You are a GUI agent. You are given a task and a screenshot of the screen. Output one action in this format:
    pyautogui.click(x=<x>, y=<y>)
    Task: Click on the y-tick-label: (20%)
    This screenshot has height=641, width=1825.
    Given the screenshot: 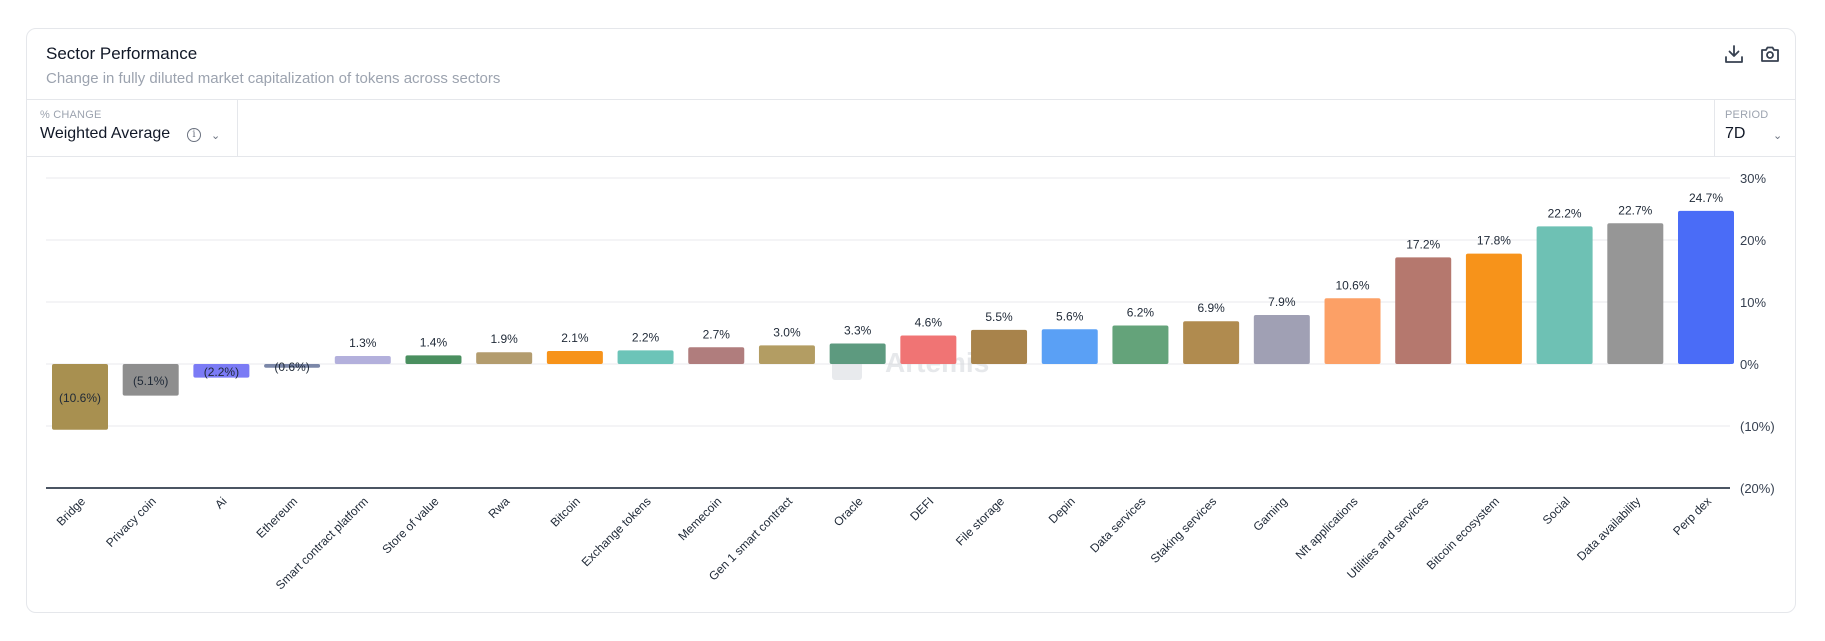 What is the action you would take?
    pyautogui.click(x=1757, y=488)
    